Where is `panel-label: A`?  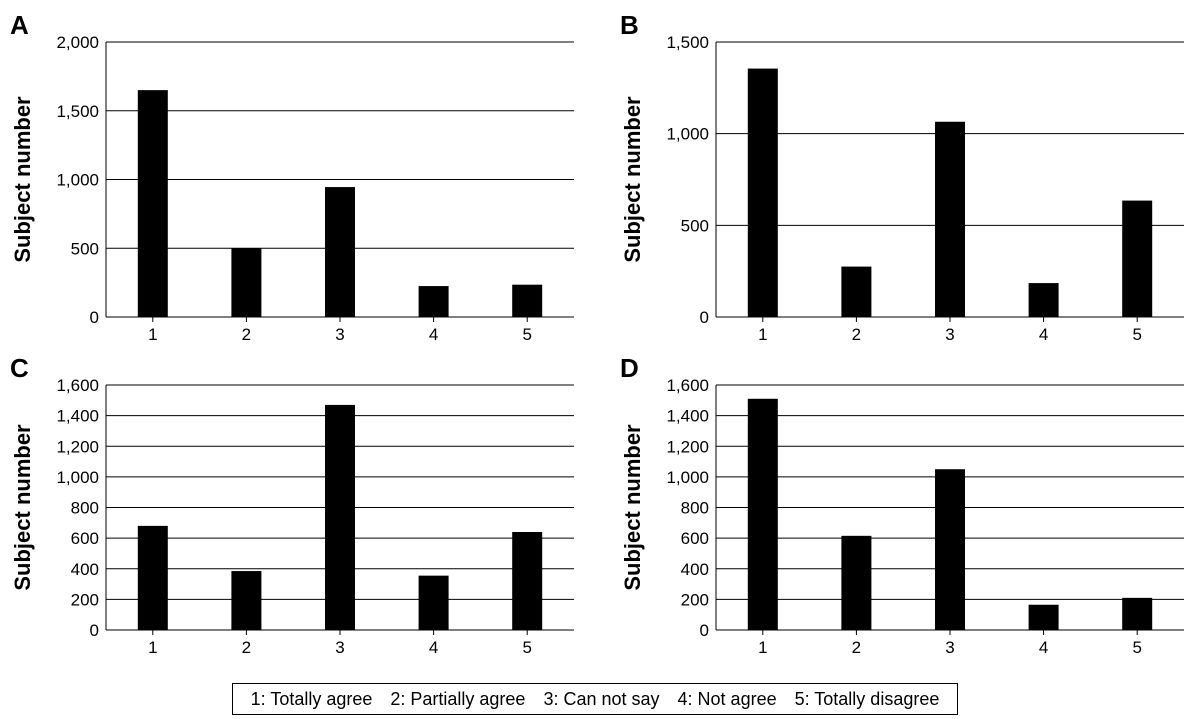
panel-label: A is located at coordinates (19, 25).